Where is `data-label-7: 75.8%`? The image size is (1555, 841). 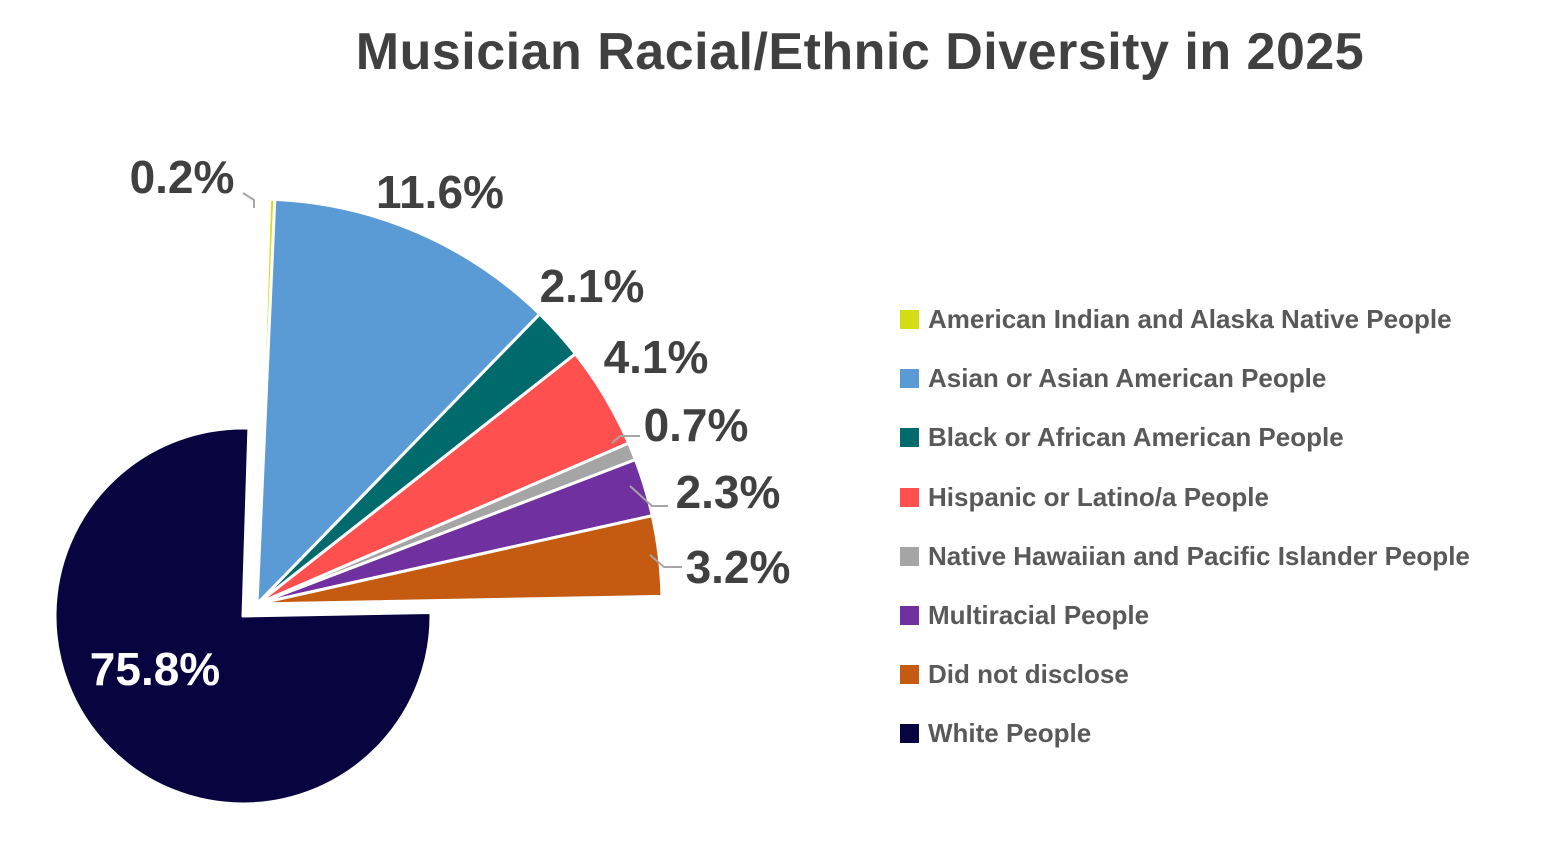 data-label-7: 75.8% is located at coordinates (155, 669).